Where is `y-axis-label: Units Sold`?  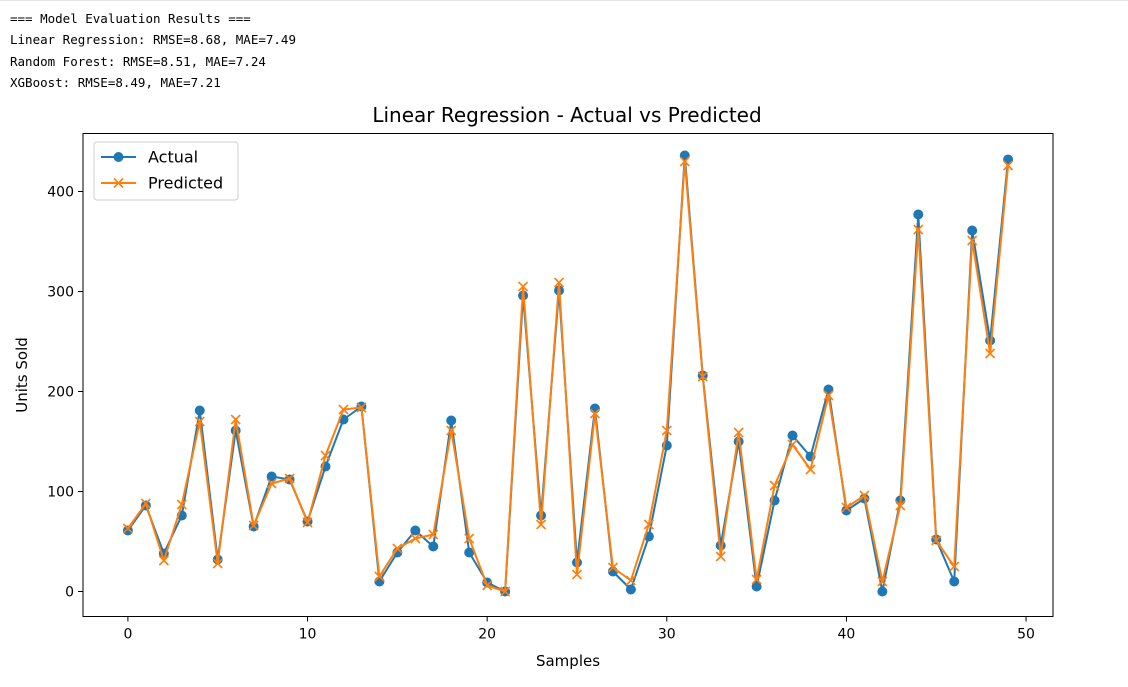
y-axis-label: Units Sold is located at coordinates (22, 375).